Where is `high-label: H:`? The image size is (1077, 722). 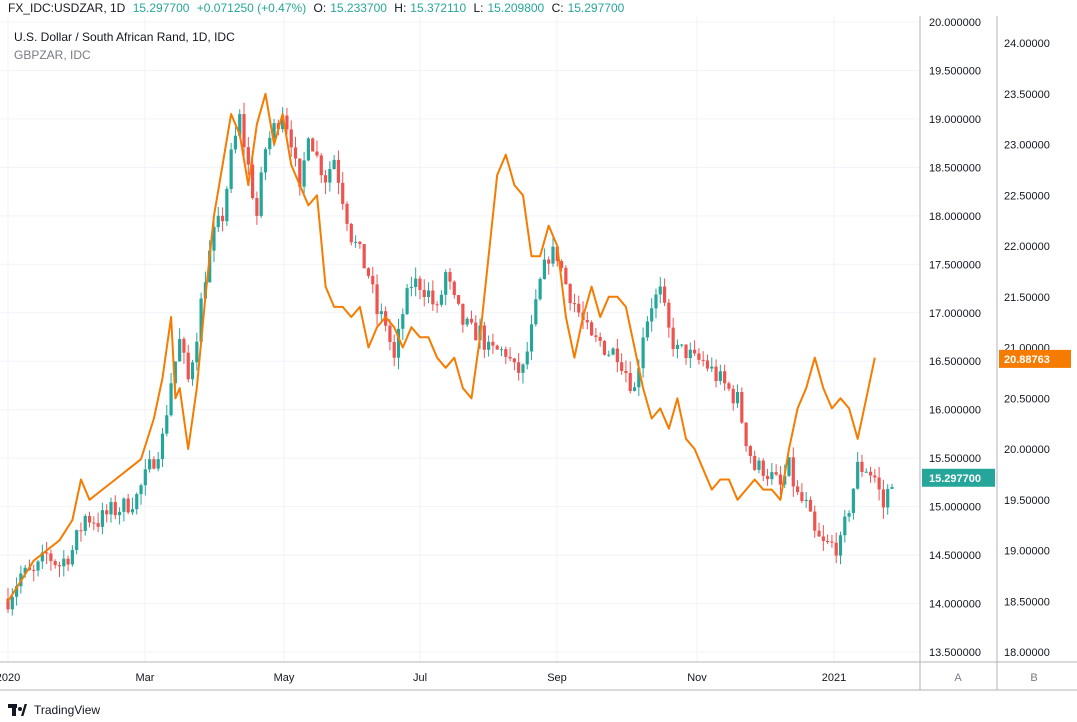 high-label: H: is located at coordinates (400, 8).